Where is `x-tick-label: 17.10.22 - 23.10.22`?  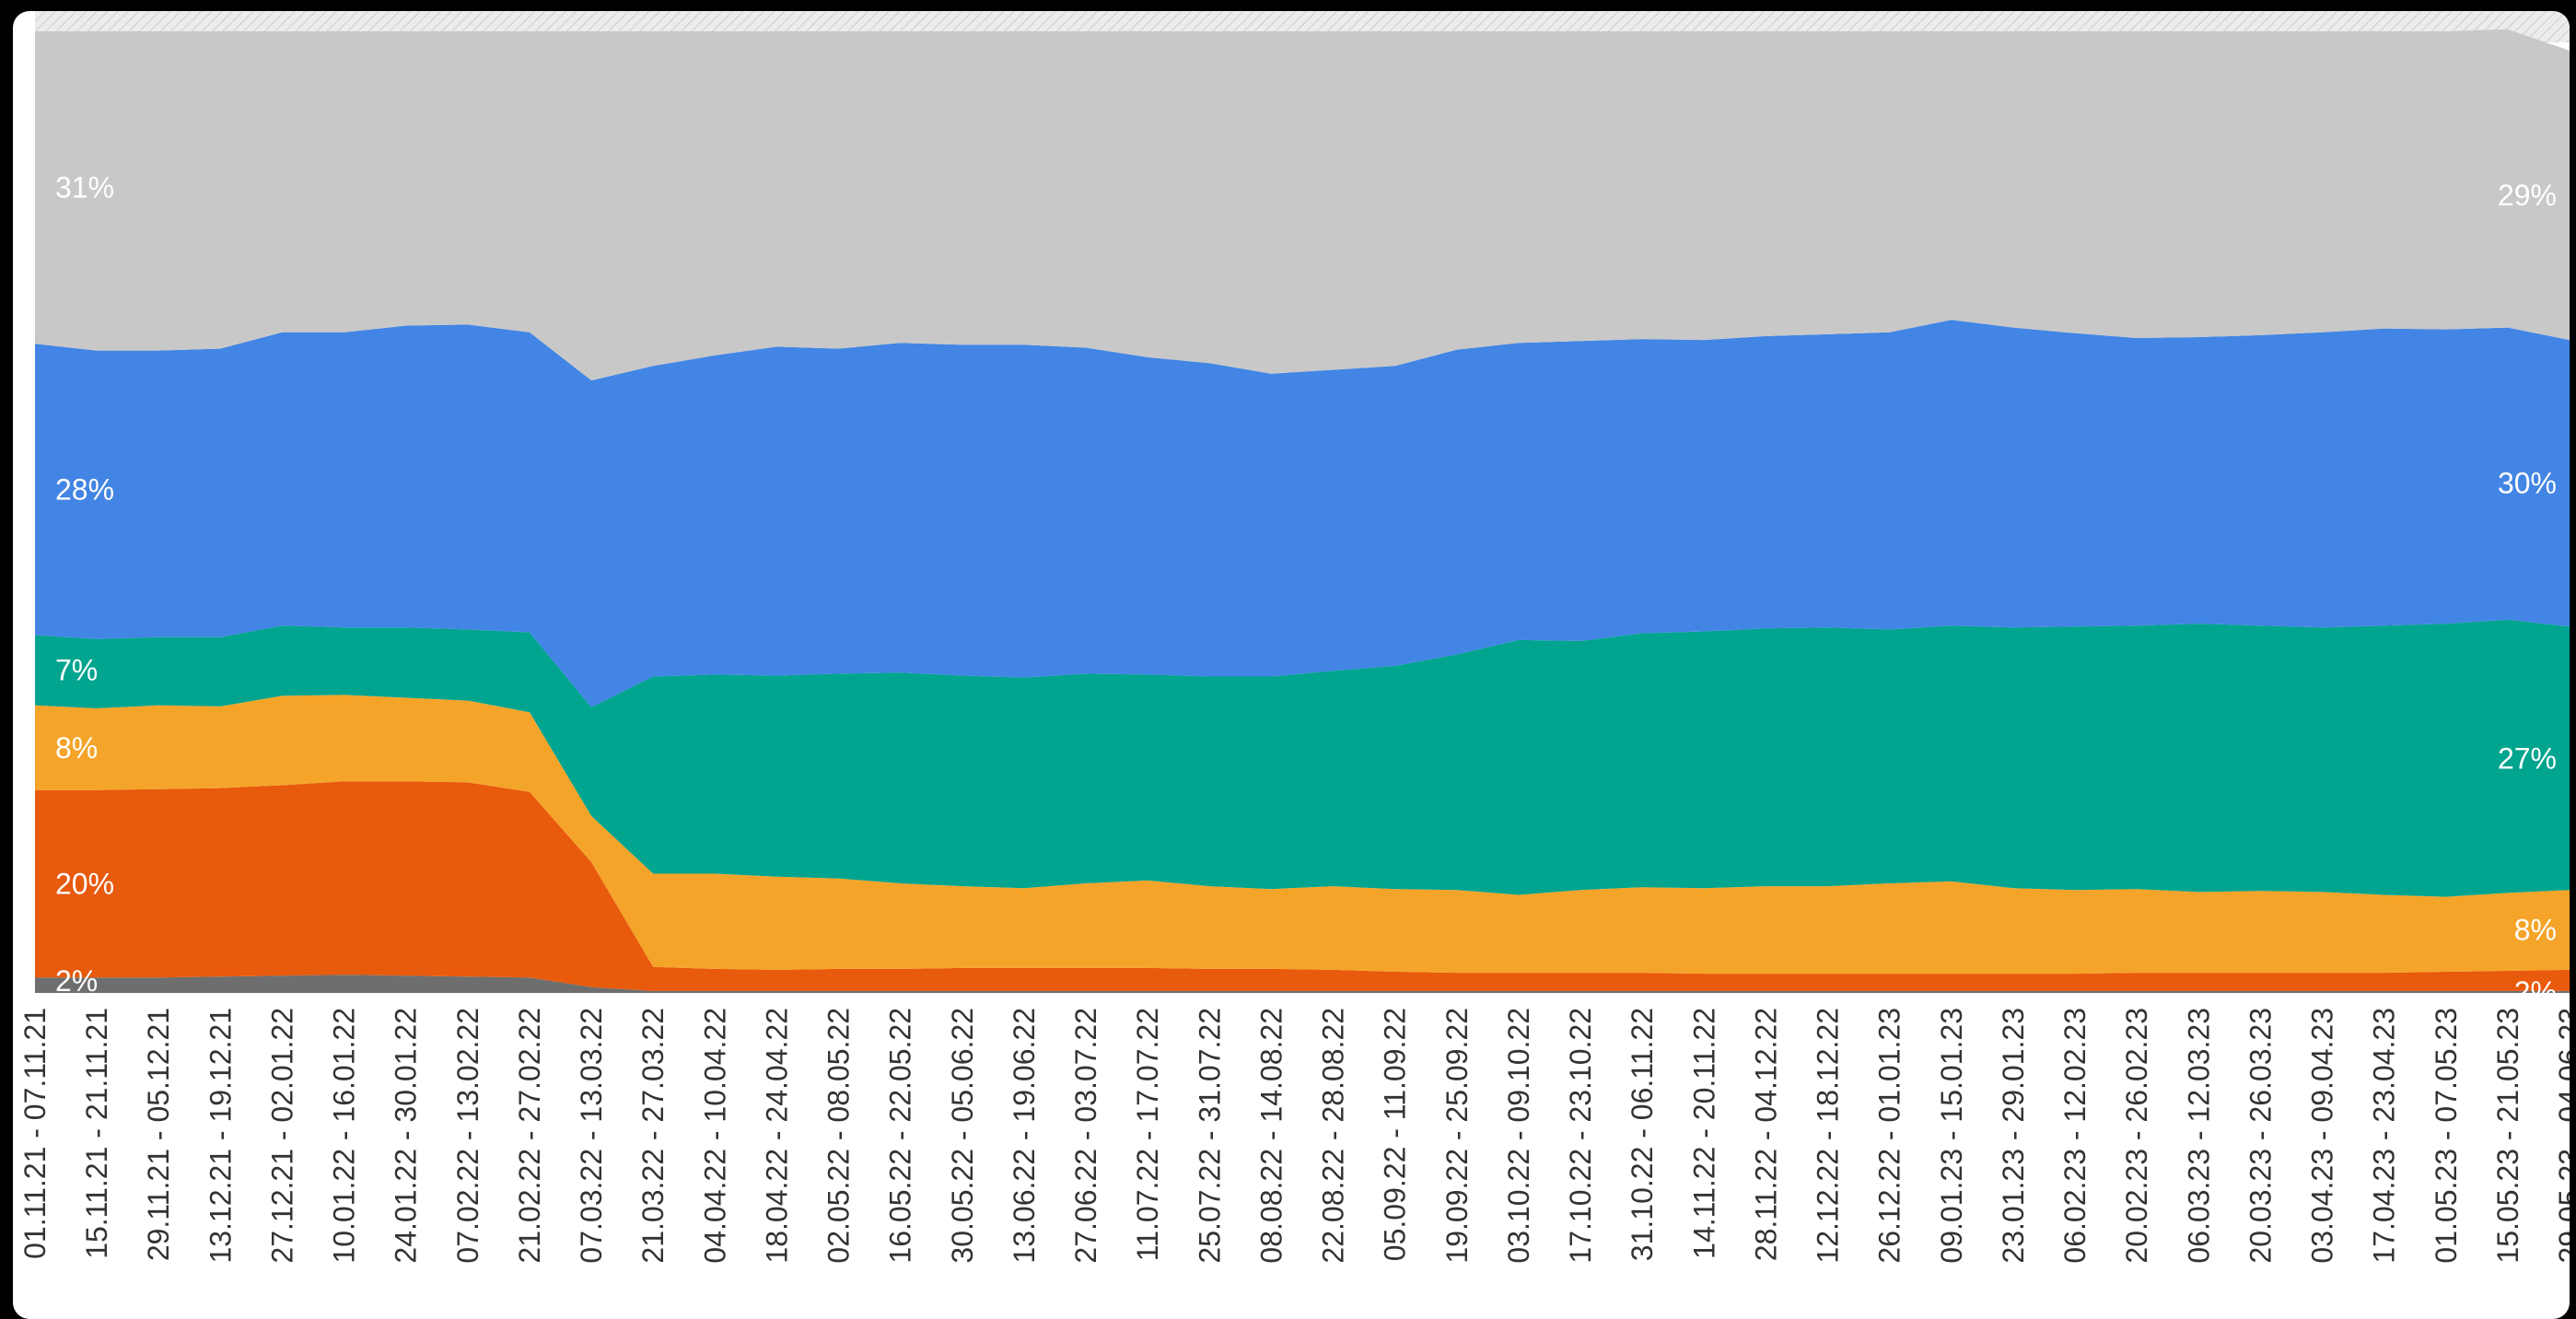 x-tick-label: 17.10.22 - 23.10.22 is located at coordinates (1580, 1136).